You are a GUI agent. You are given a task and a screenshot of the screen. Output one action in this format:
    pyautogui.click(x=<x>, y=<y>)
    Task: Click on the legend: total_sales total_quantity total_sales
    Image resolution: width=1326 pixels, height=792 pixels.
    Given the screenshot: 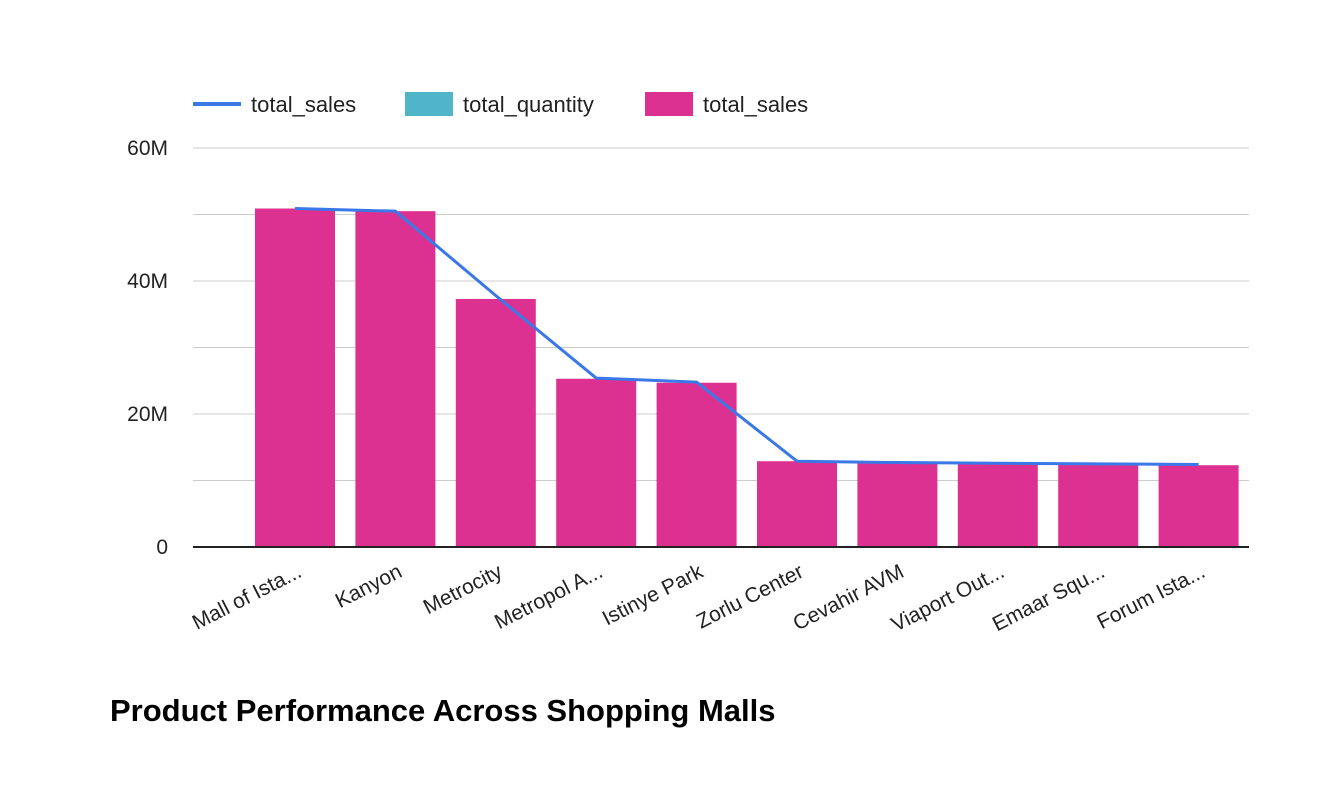 What is the action you would take?
    pyautogui.click(x=500, y=104)
    